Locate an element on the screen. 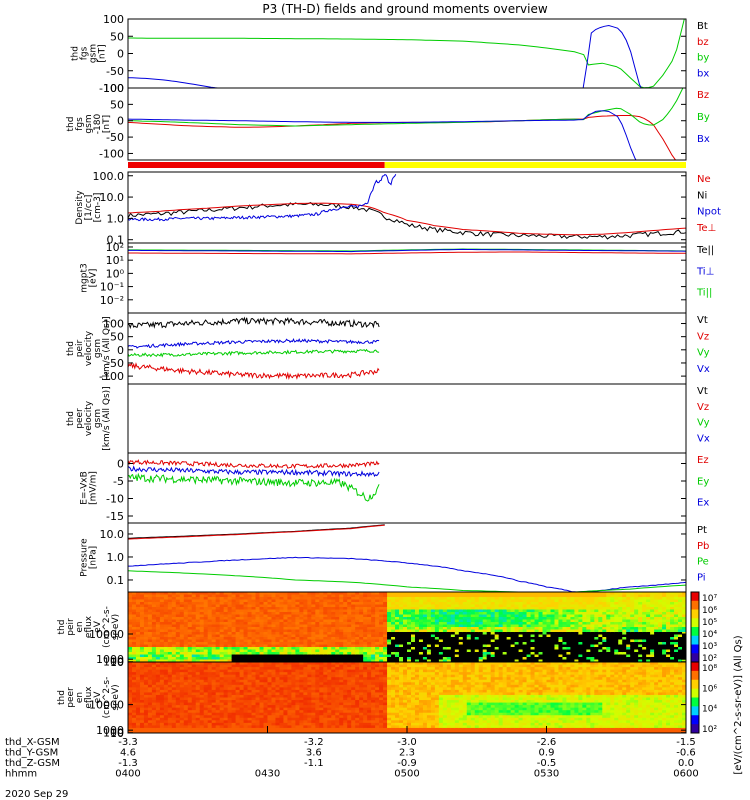 This screenshot has width=750, height=800. legend-Ex: Ex is located at coordinates (703, 503).